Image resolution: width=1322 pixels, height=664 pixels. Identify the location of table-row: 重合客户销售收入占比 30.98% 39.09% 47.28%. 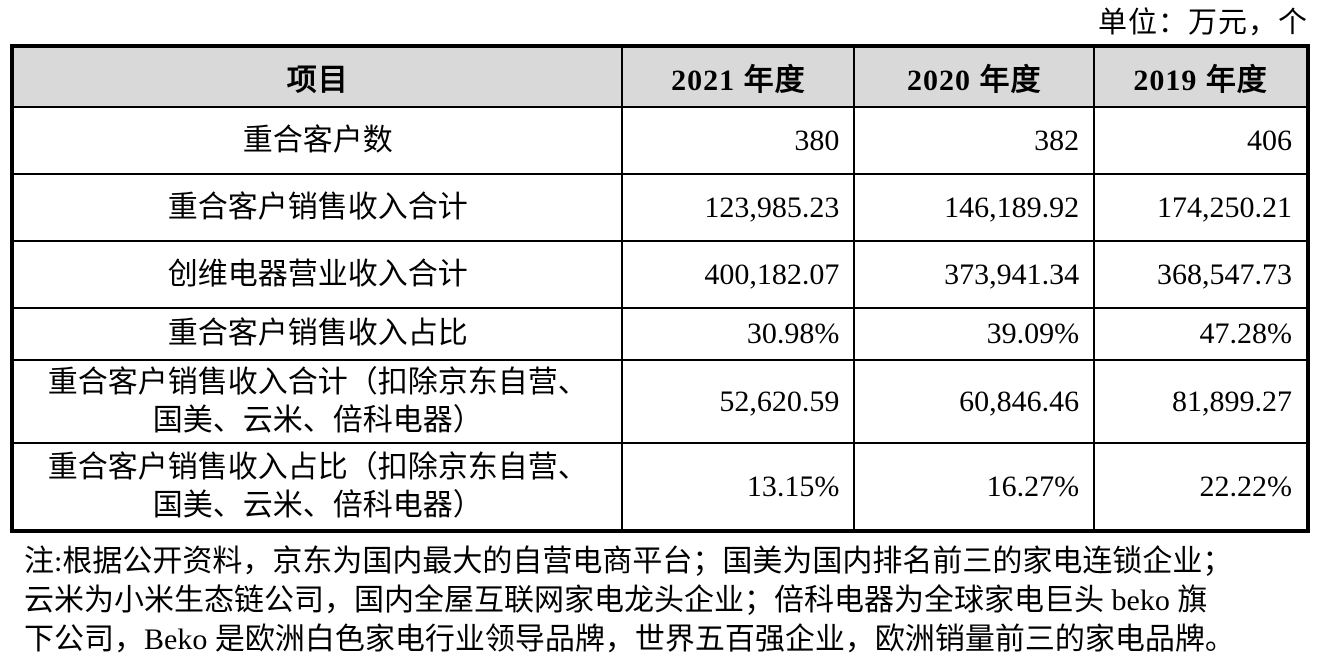
(659, 334).